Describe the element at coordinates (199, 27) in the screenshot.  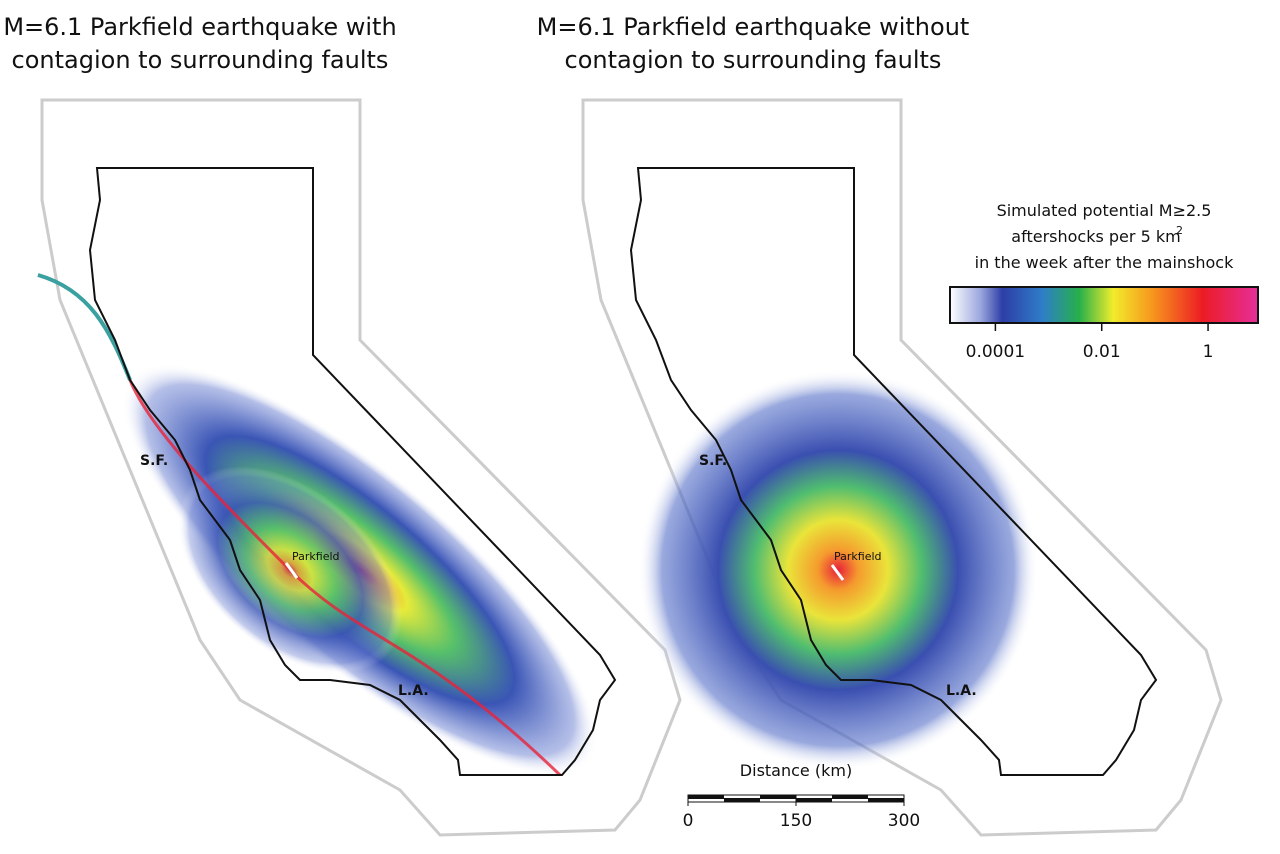
I see `title: M=6.1 Parkfield earthquake with` at that location.